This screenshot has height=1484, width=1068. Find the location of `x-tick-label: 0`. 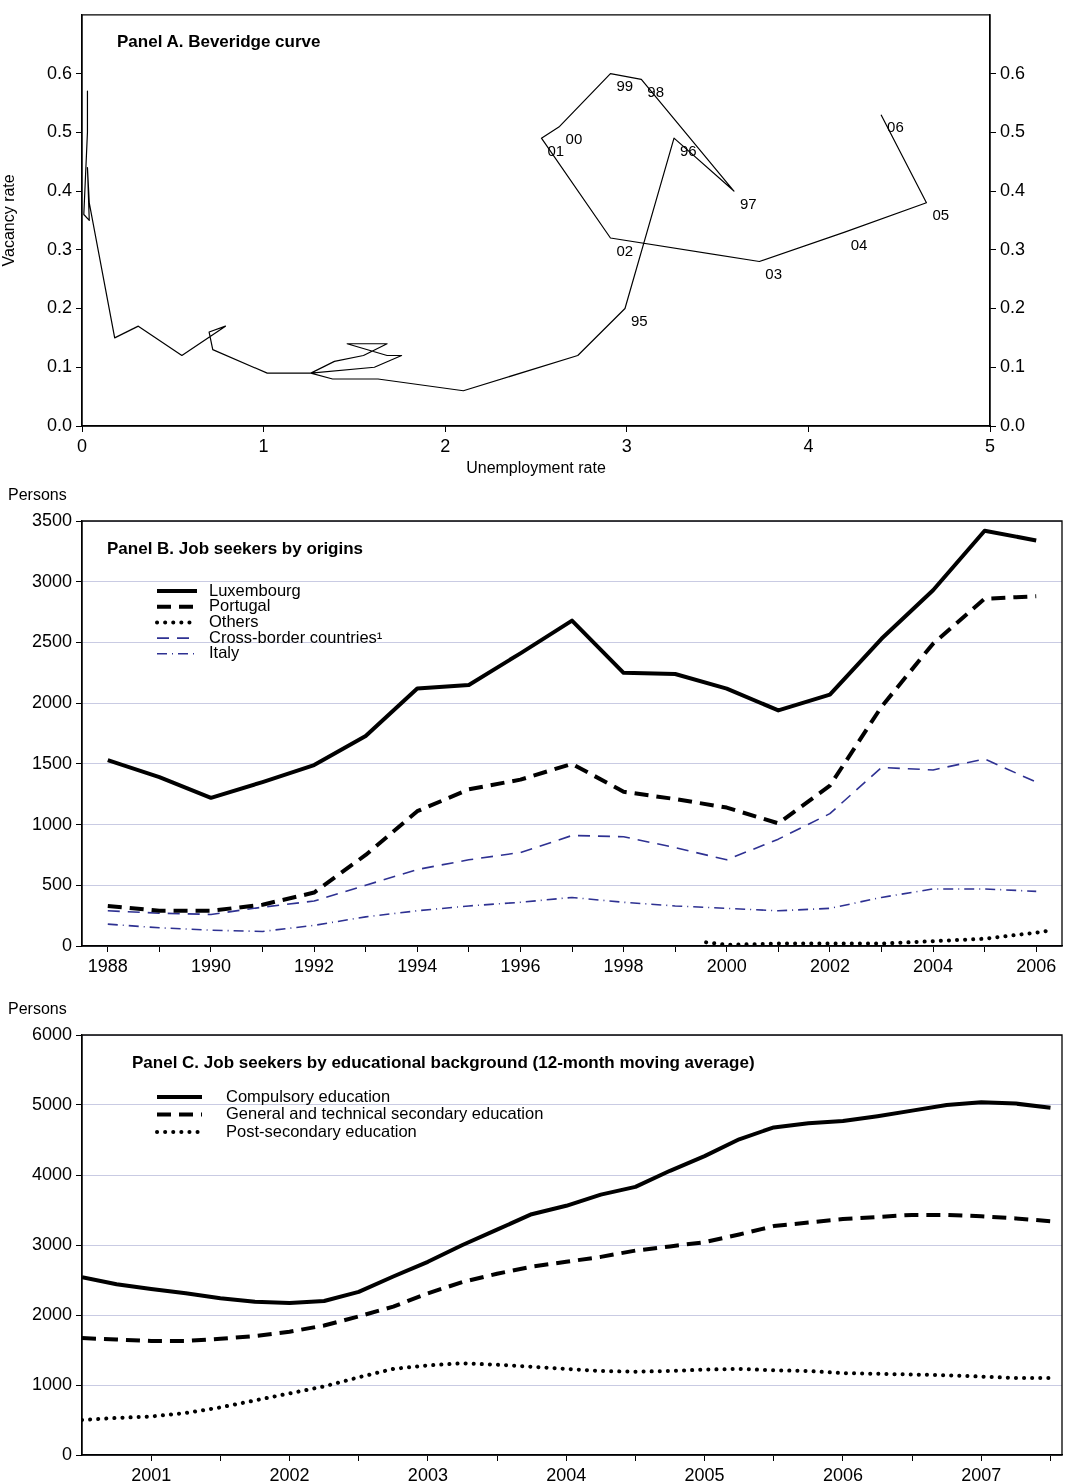

x-tick-label: 0 is located at coordinates (82, 445).